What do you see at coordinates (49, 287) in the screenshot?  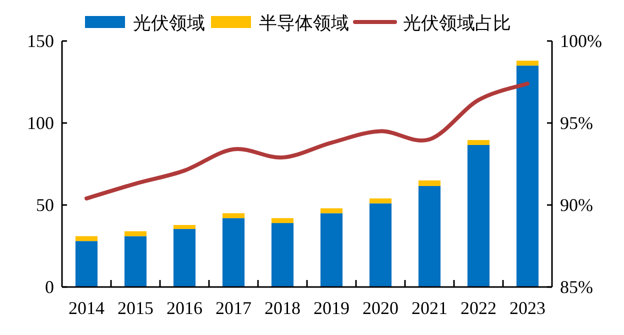 I see `y-tick-label: 0` at bounding box center [49, 287].